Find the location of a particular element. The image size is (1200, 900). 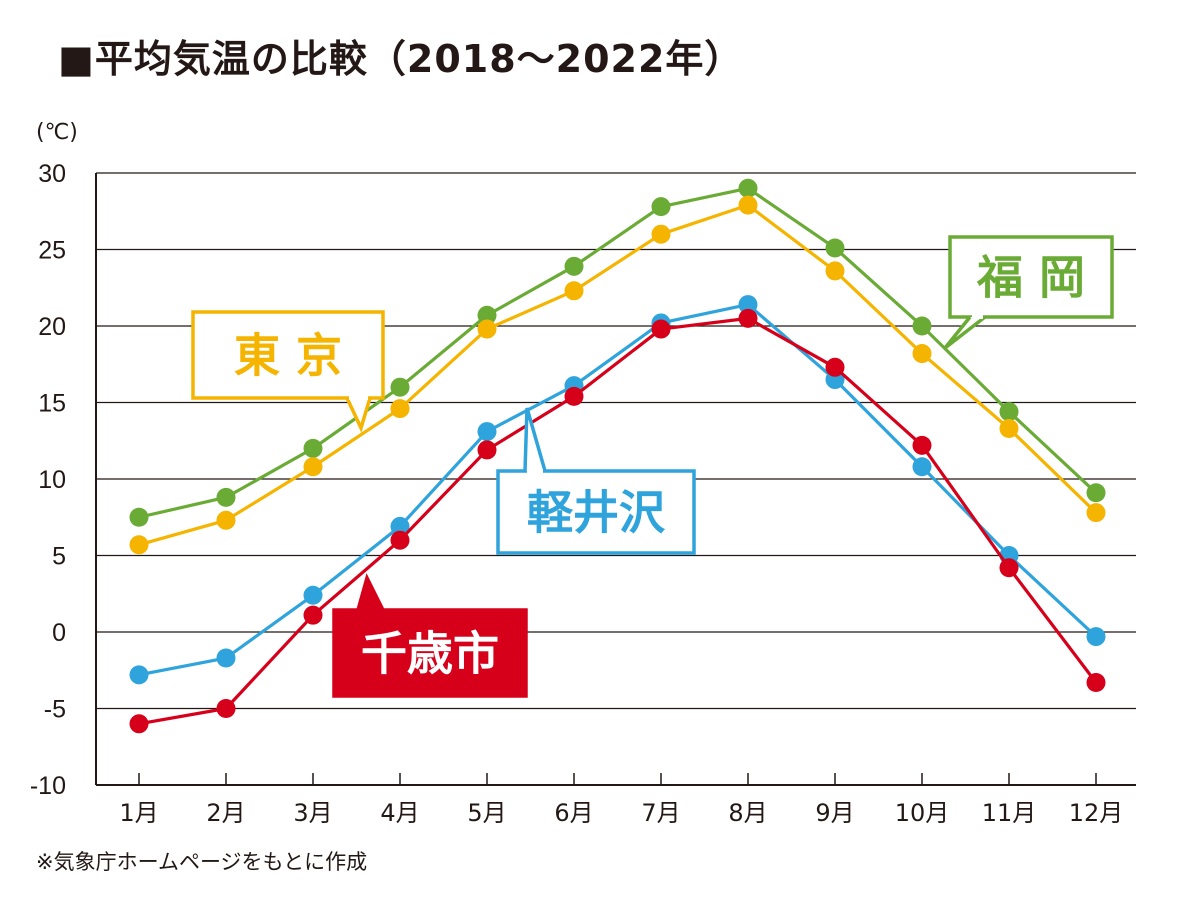

series-label-text: 福 岡 is located at coordinates (1030, 278).